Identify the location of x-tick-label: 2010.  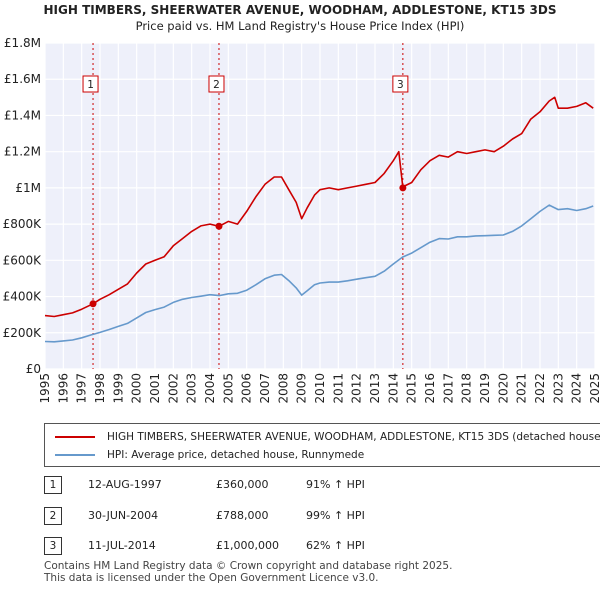
(320, 388).